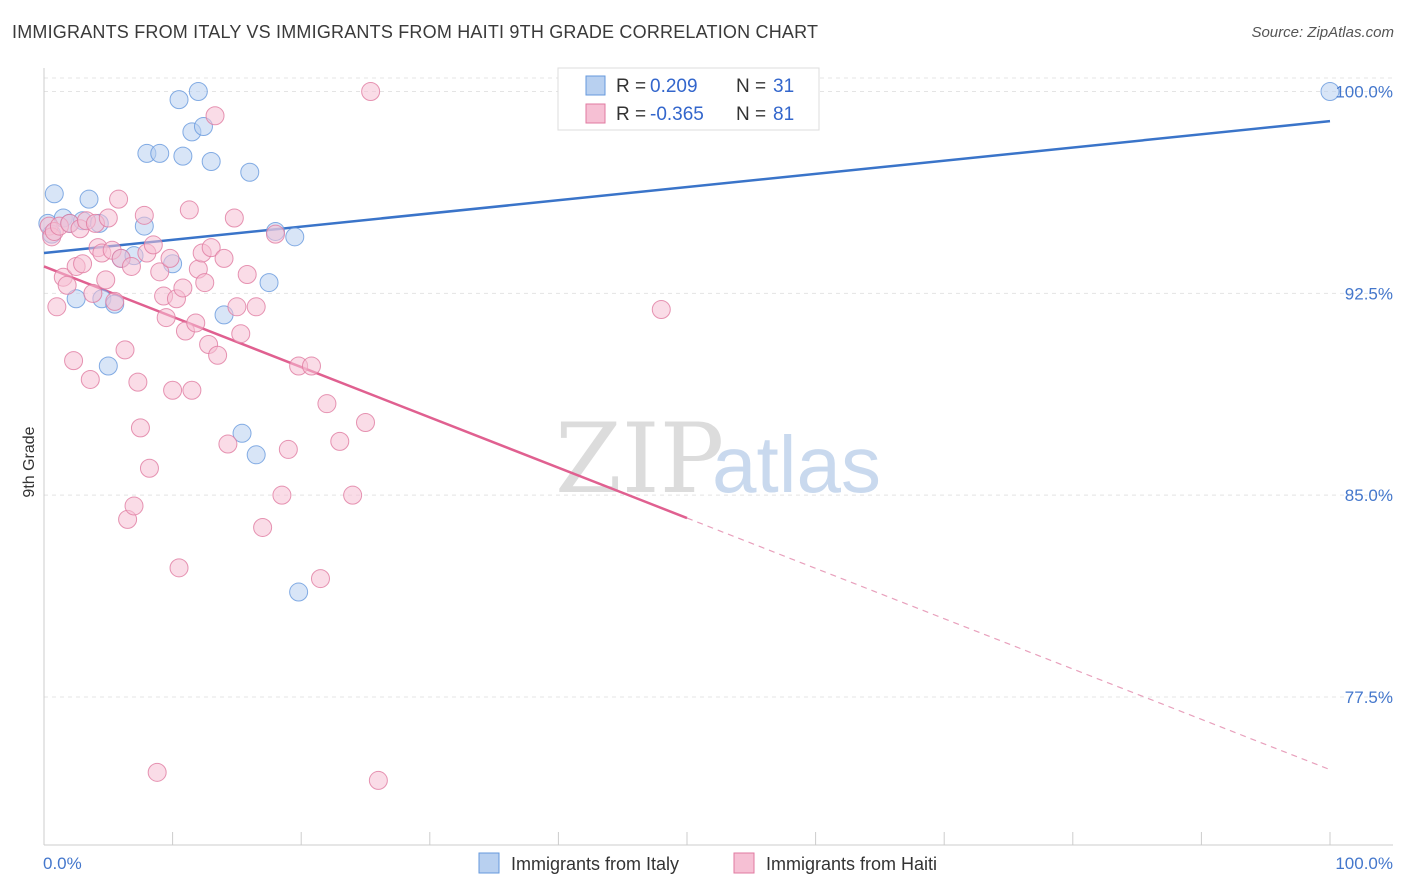  What do you see at coordinates (751, 86) in the screenshot?
I see `legend-n-label: N =` at bounding box center [751, 86].